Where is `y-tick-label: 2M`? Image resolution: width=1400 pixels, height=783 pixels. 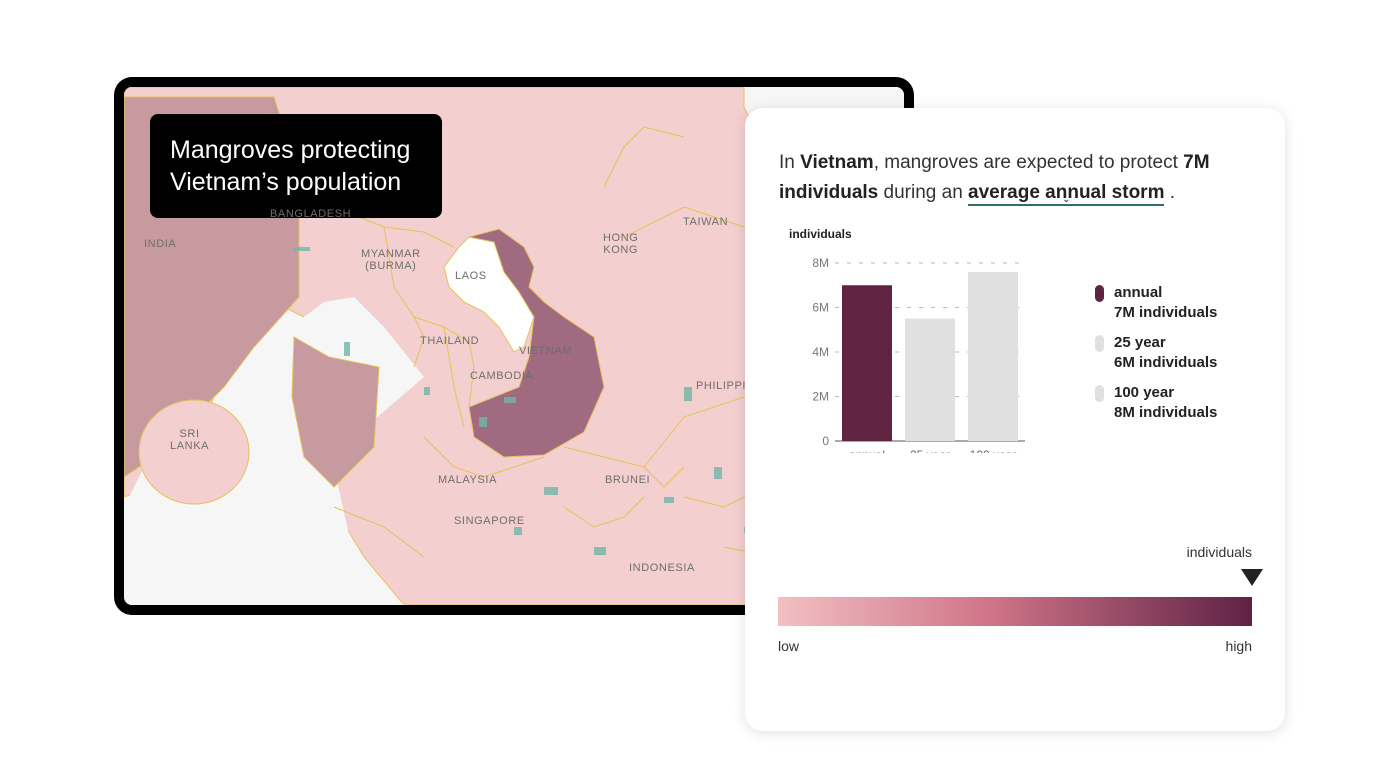
y-tick-label: 2M is located at coordinates (820, 397).